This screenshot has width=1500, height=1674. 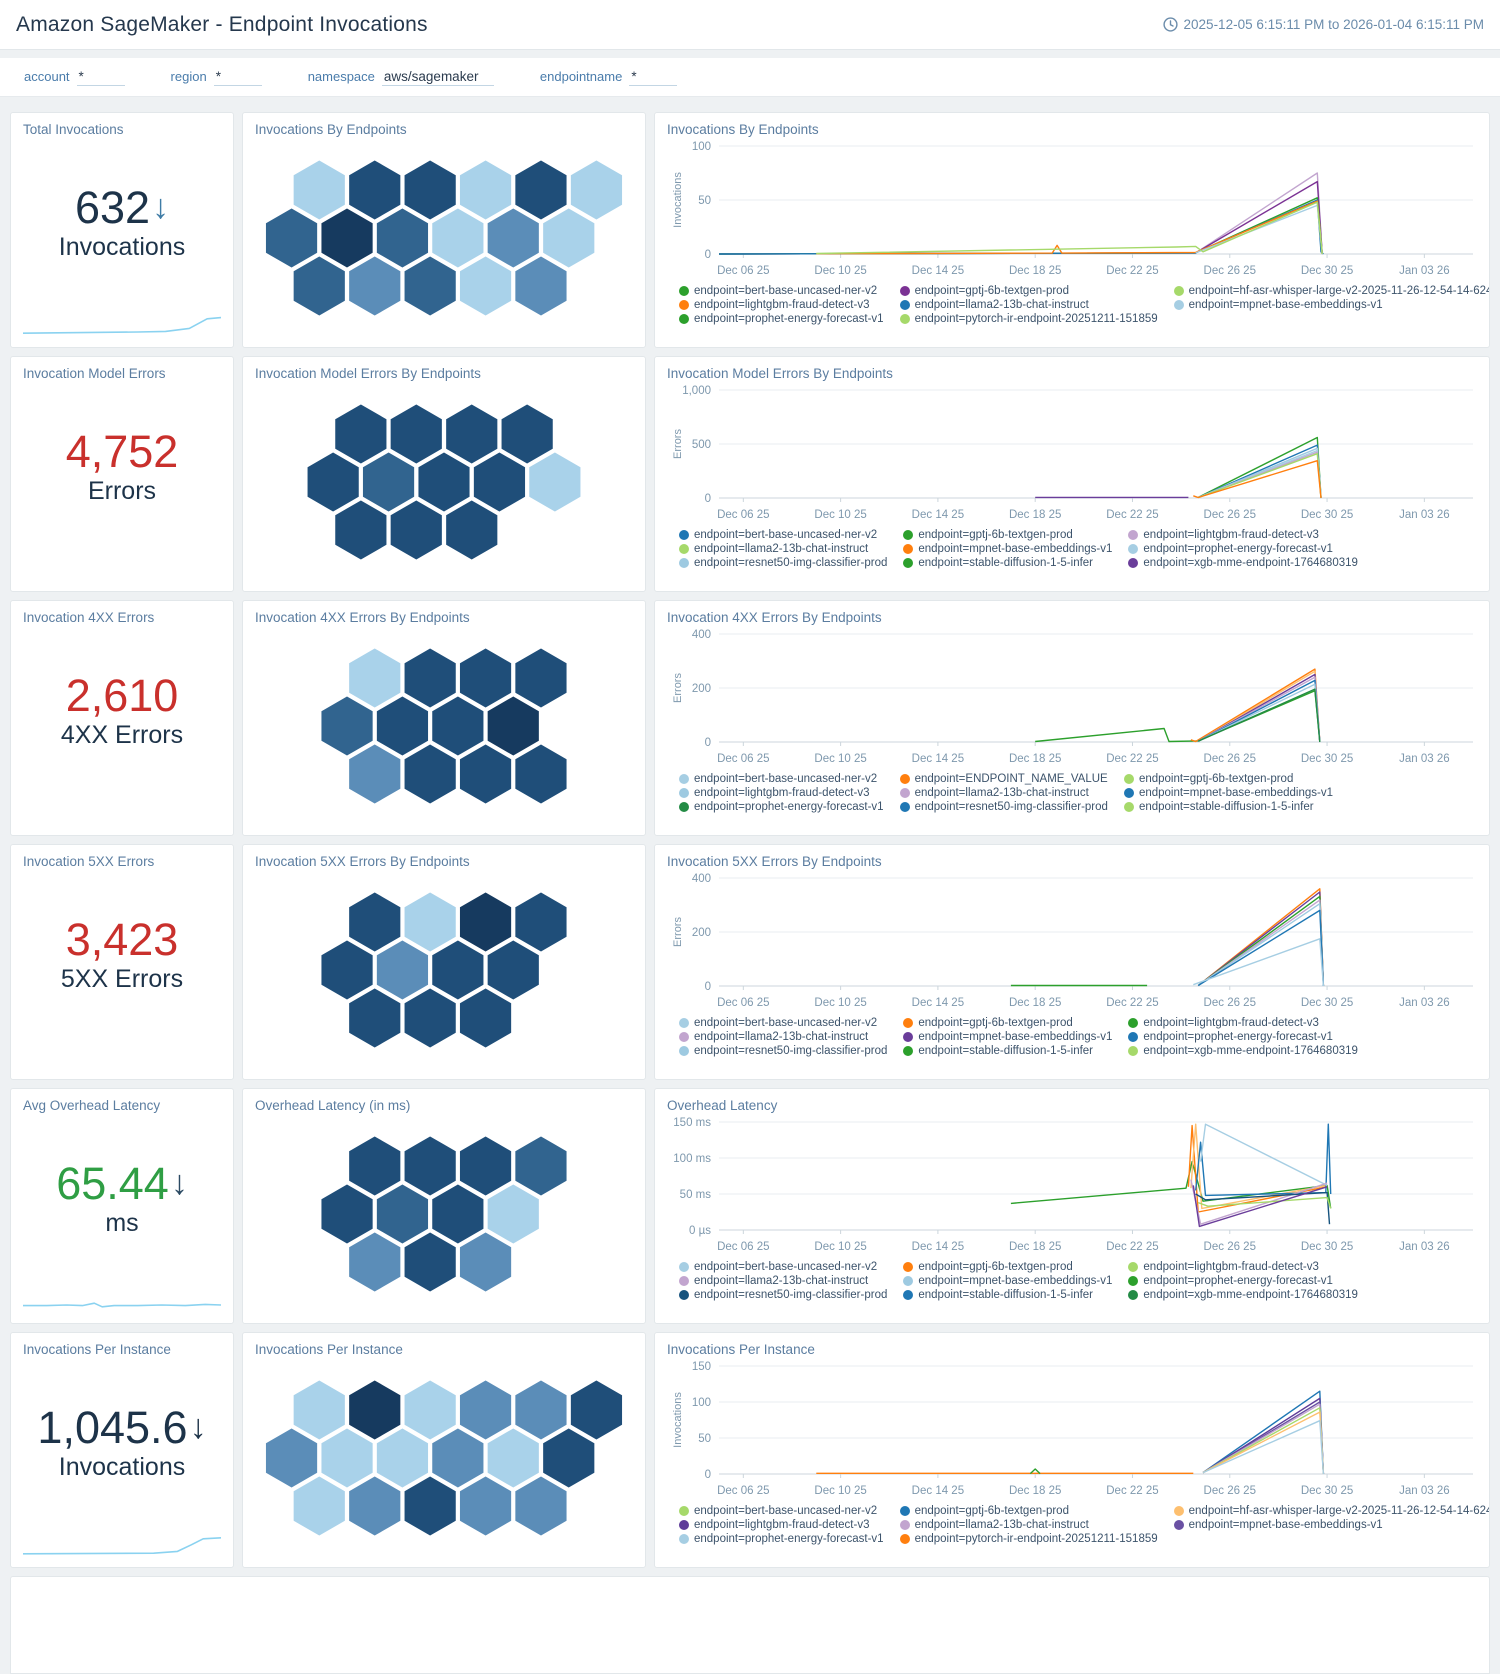 I want to click on stat-value: 2,610, so click(x=122, y=695).